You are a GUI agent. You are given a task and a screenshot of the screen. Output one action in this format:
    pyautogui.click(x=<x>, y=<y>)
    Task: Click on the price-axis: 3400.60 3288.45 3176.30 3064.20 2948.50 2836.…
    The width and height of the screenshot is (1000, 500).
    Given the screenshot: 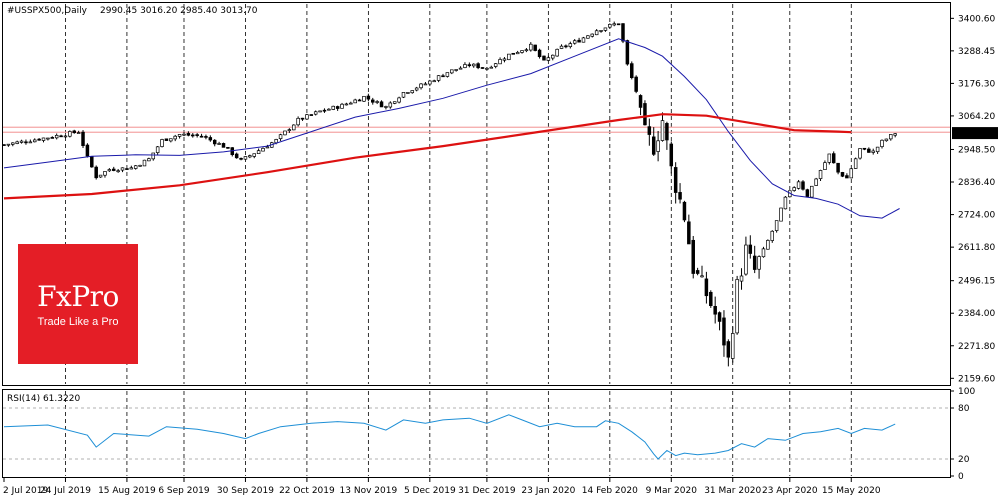 What is the action you would take?
    pyautogui.click(x=974, y=199)
    